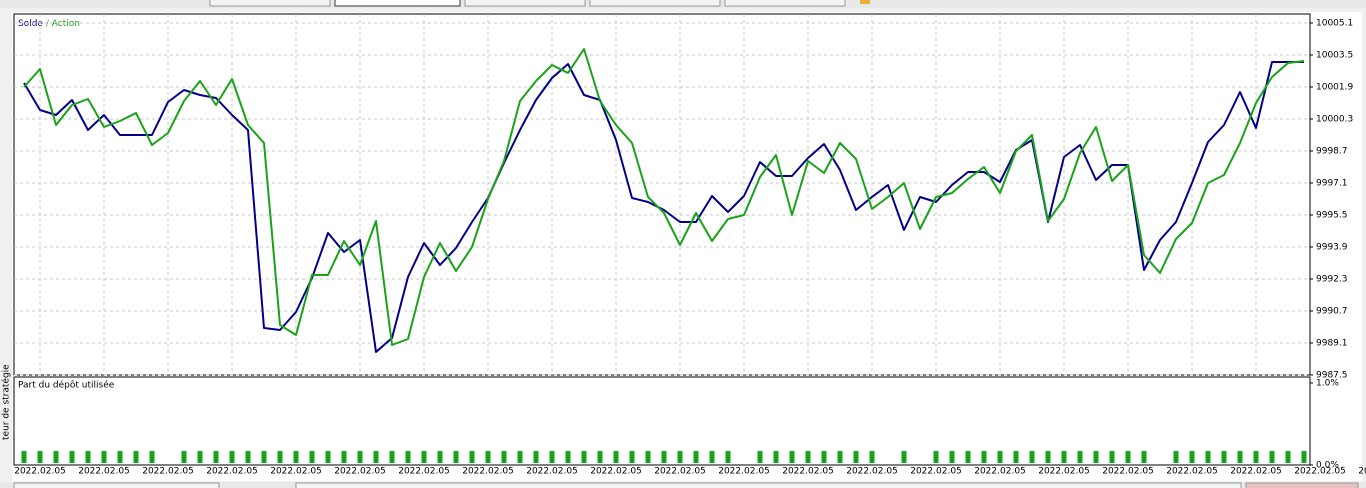 This screenshot has height=488, width=1366. What do you see at coordinates (1334, 24) in the screenshot?
I see `y-tick-label: 10005.1` at bounding box center [1334, 24].